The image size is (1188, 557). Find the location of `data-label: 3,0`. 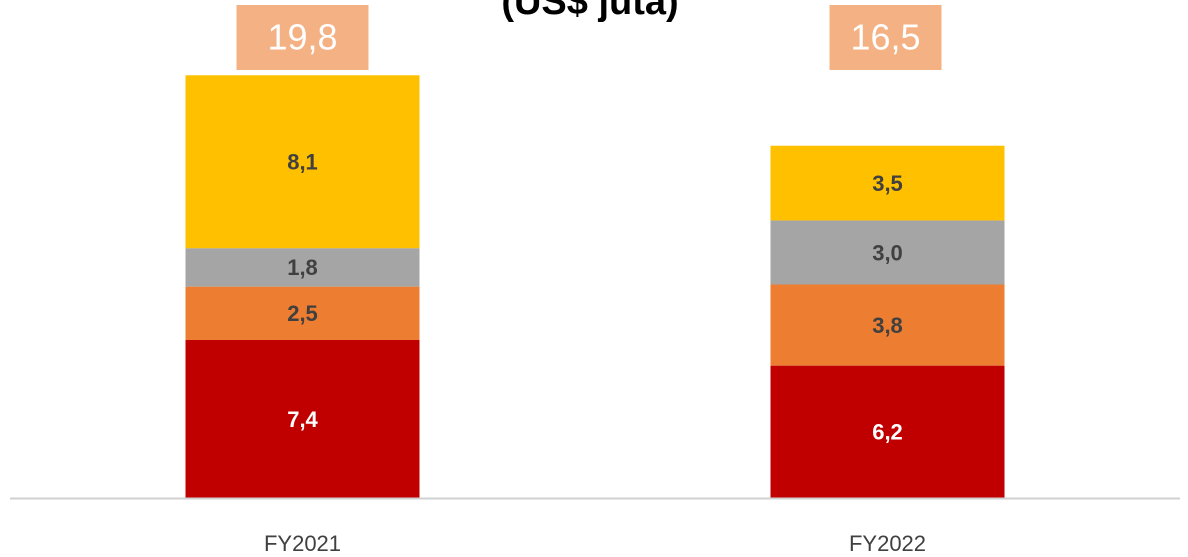

data-label: 3,0 is located at coordinates (887, 252).